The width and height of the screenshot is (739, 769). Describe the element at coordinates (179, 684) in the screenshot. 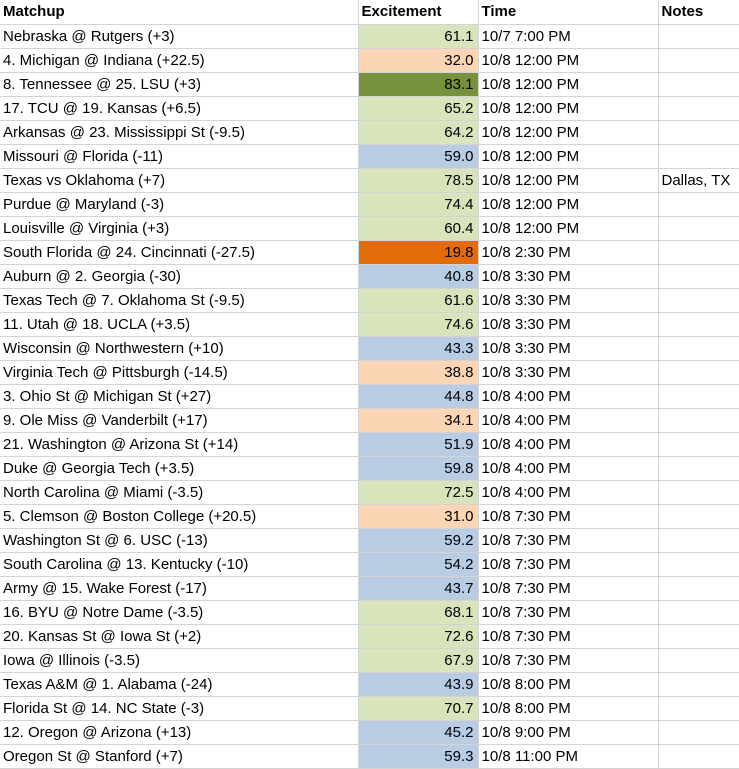

I see `matchup-cell: Texas A&M @ 1. Alabama (-24)` at that location.